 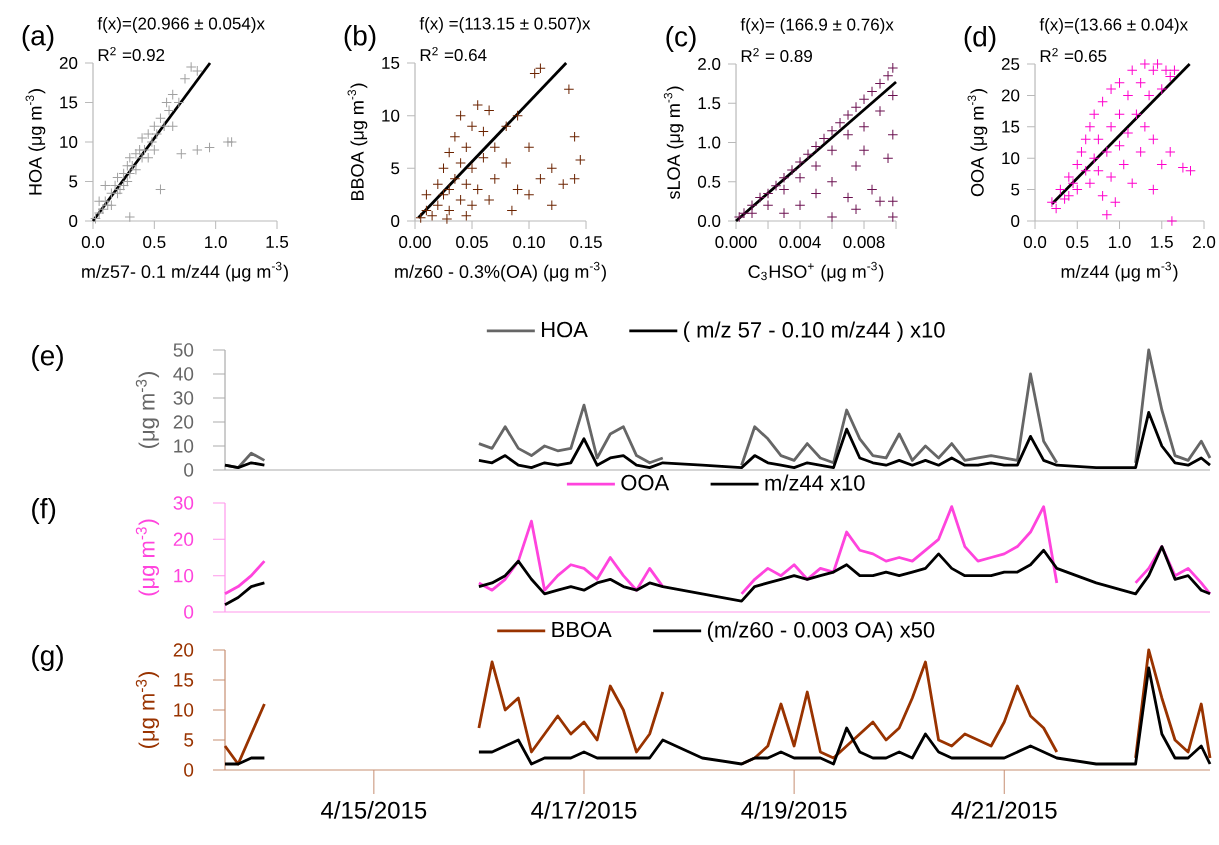 I want to click on x-tick-label: 0.0, so click(x=93, y=242).